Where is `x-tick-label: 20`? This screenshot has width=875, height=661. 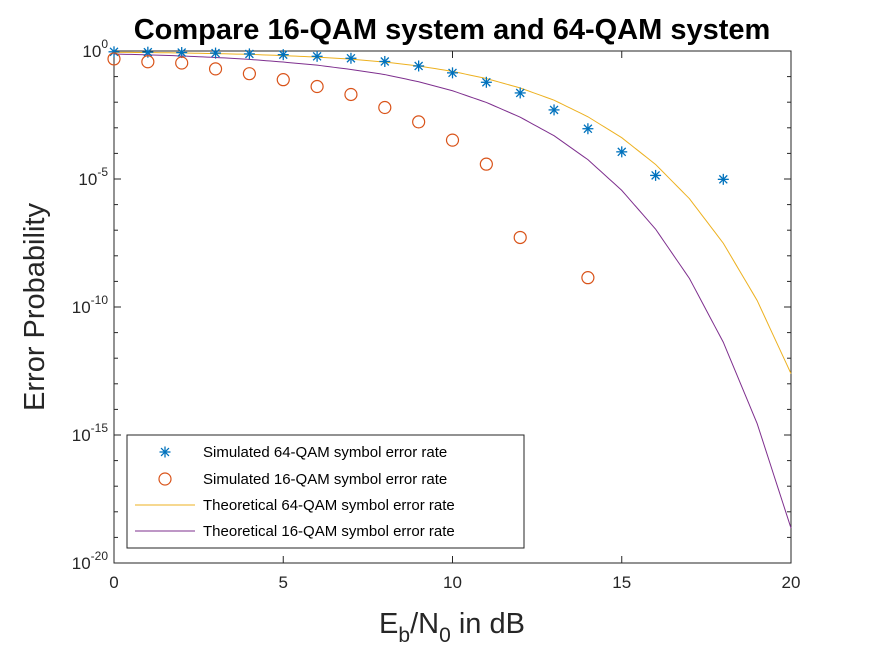
x-tick-label: 20 is located at coordinates (791, 582).